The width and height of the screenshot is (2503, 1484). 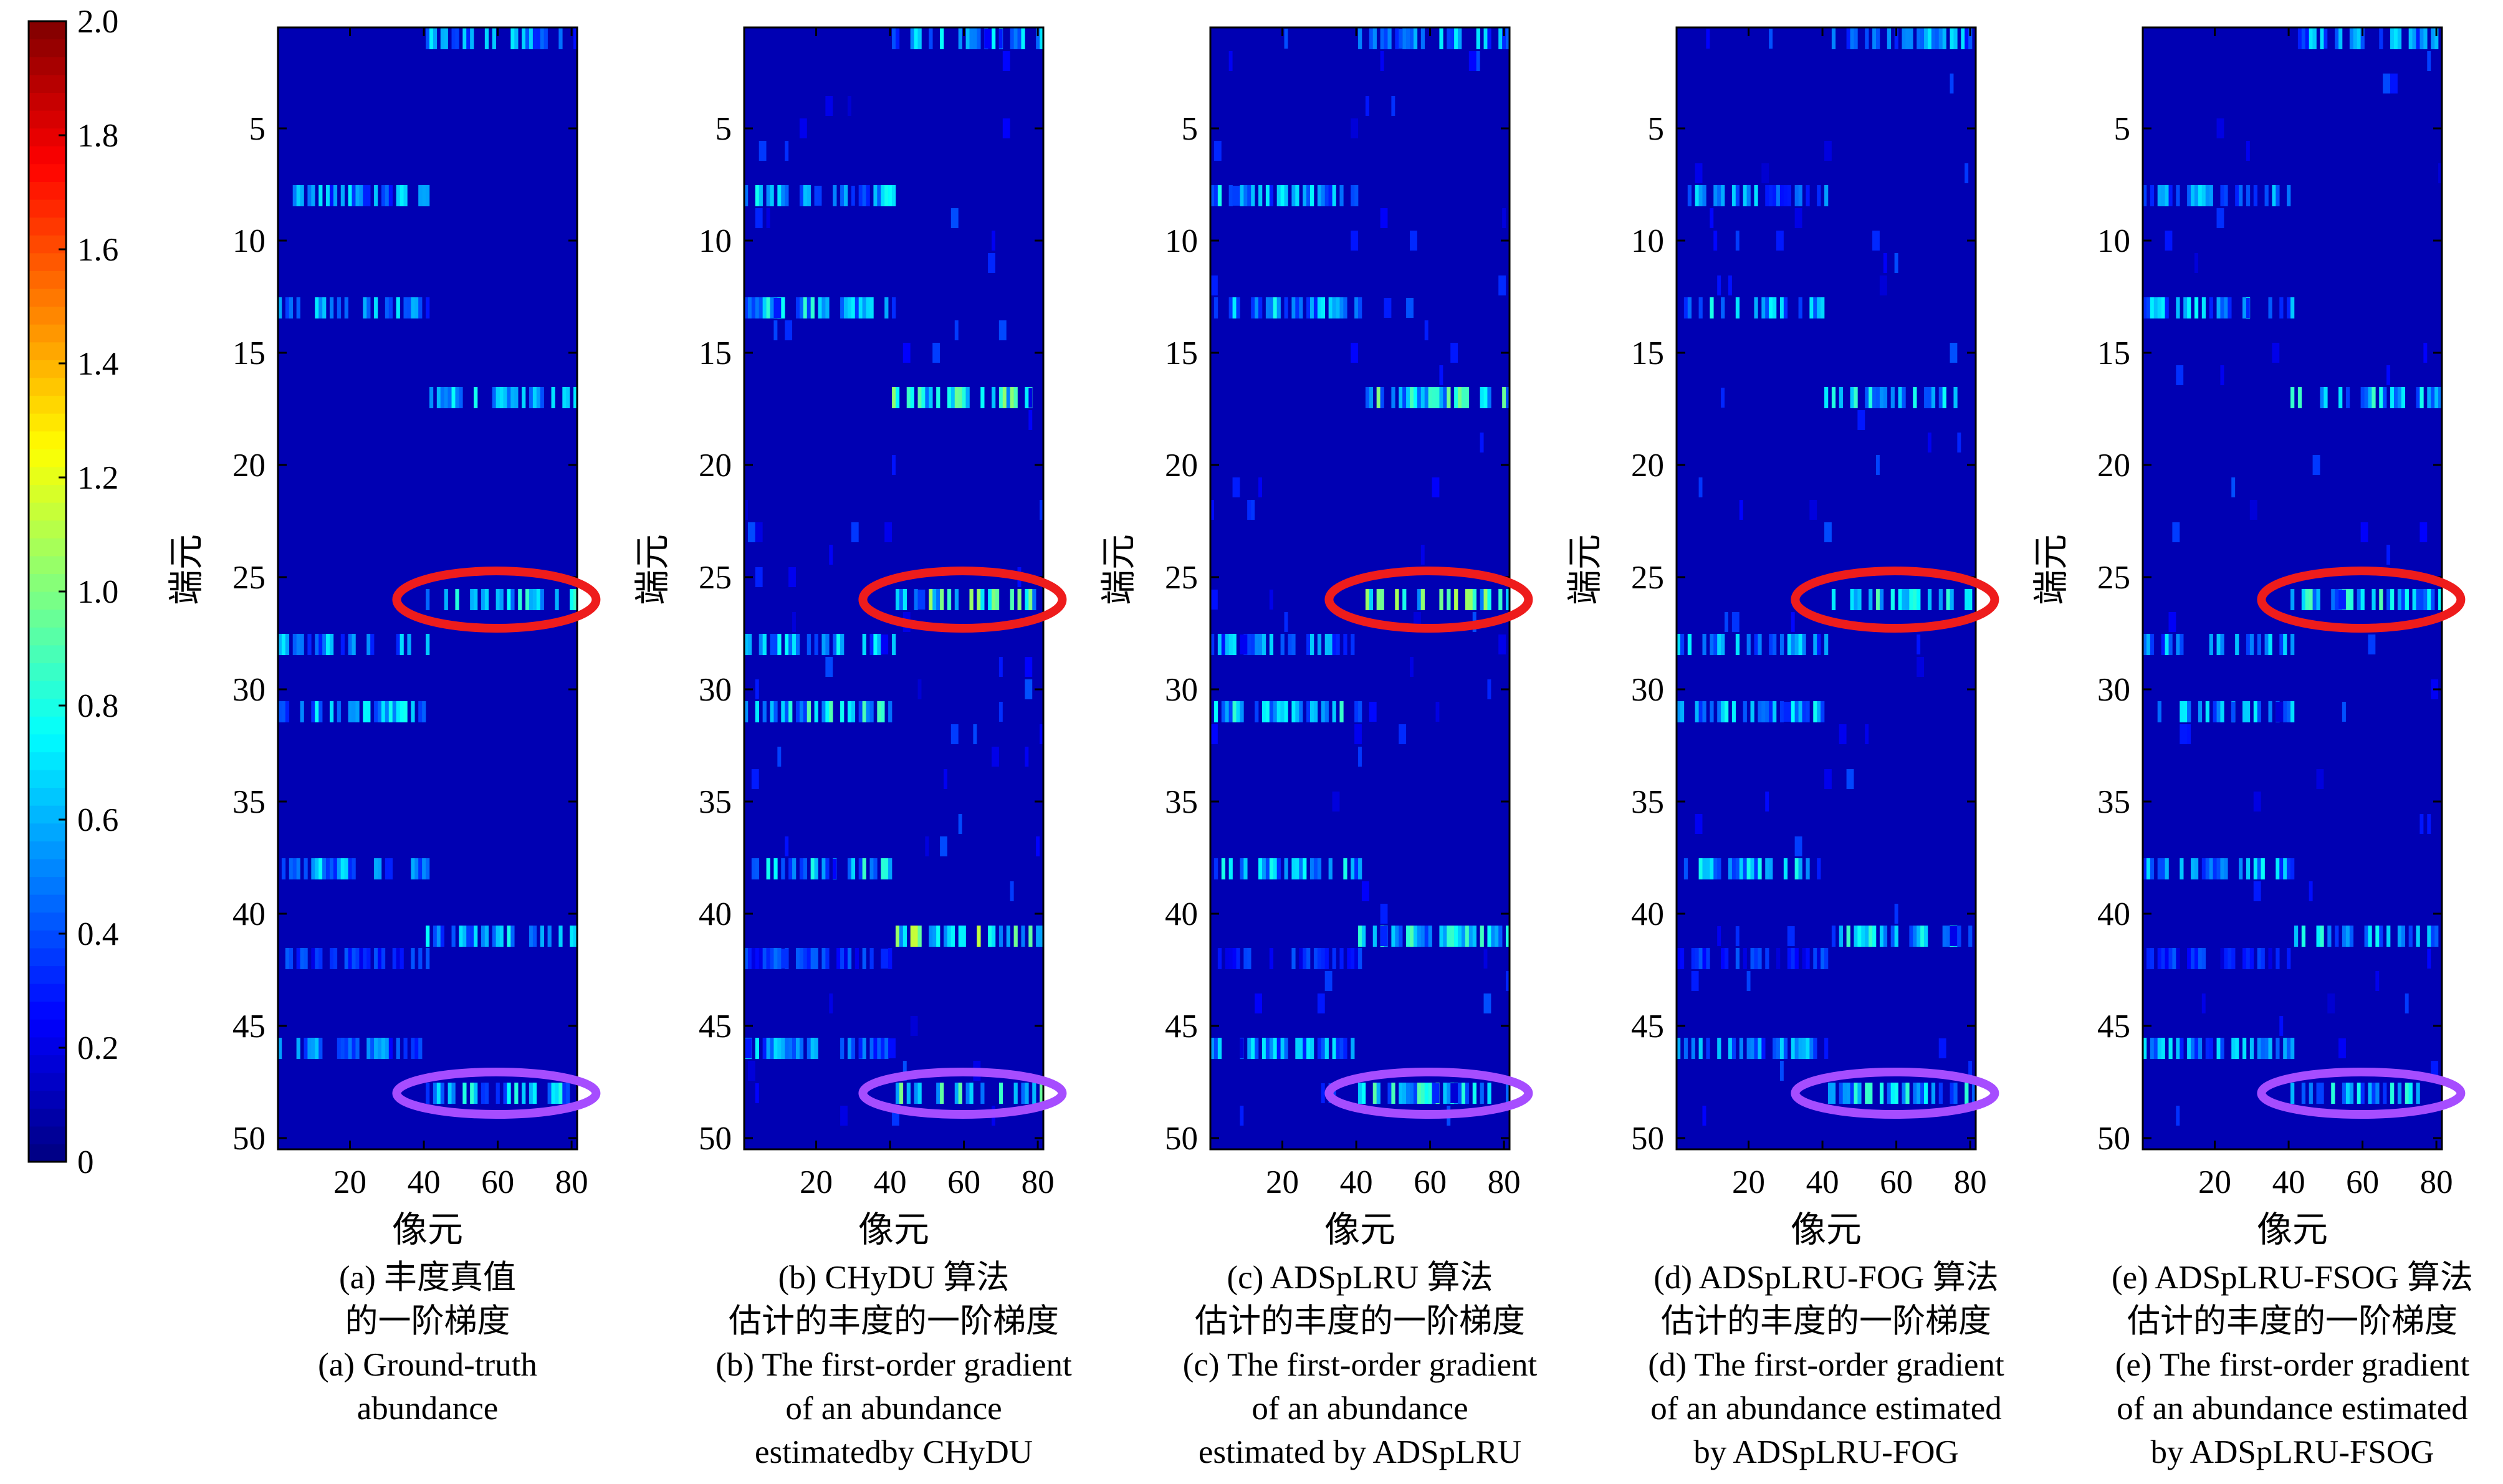 What do you see at coordinates (1656, 129) in the screenshot?
I see `y-tick-label: 5` at bounding box center [1656, 129].